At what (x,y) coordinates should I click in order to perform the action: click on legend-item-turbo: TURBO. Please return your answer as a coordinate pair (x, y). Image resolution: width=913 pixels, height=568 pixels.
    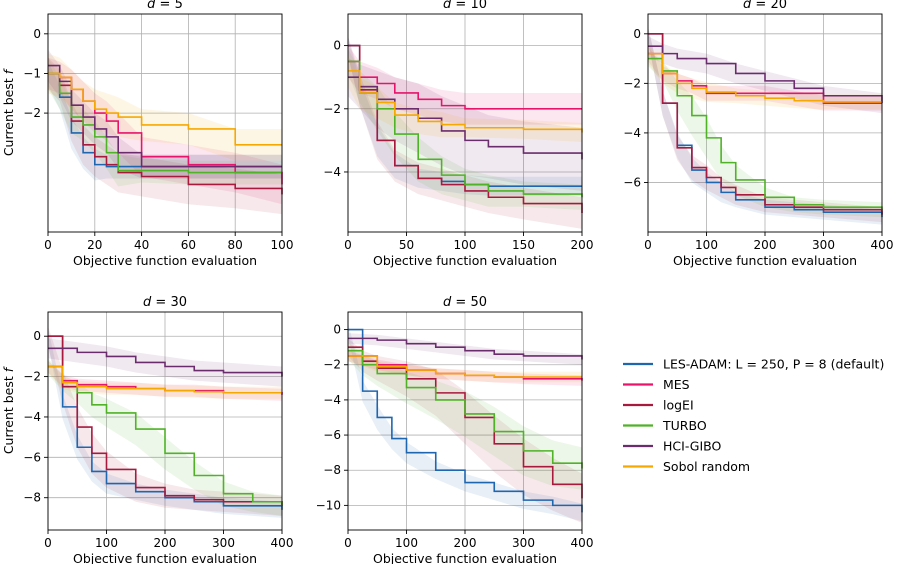
    Looking at the image, I should click on (665, 425).